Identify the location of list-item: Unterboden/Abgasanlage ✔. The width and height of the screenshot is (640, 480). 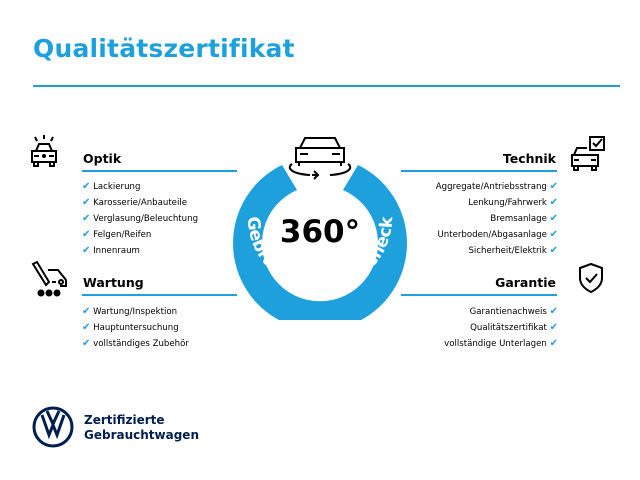
(498, 234).